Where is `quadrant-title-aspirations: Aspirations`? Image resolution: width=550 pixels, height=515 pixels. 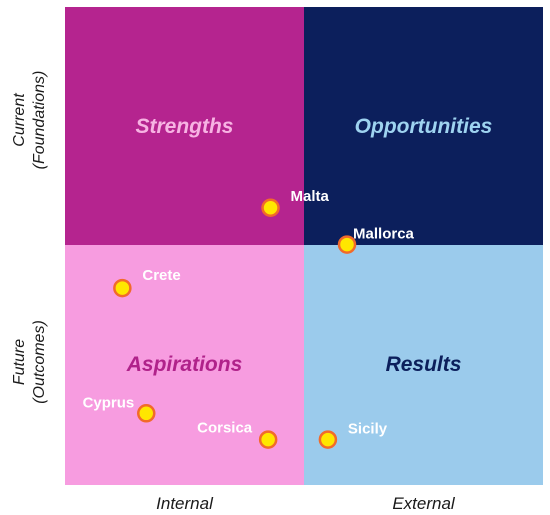
quadrant-title-aspirations: Aspirations is located at coordinates (184, 364).